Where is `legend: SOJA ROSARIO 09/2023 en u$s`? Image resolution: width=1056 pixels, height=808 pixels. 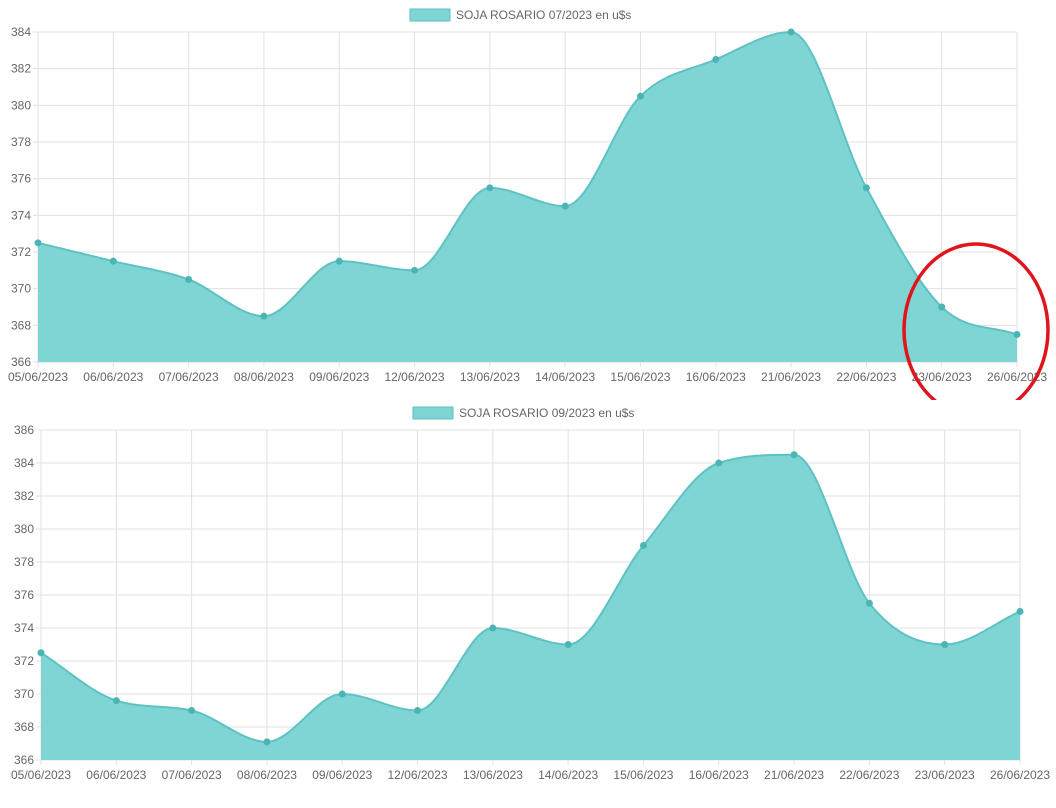
legend: SOJA ROSARIO 09/2023 en u$s is located at coordinates (523, 413).